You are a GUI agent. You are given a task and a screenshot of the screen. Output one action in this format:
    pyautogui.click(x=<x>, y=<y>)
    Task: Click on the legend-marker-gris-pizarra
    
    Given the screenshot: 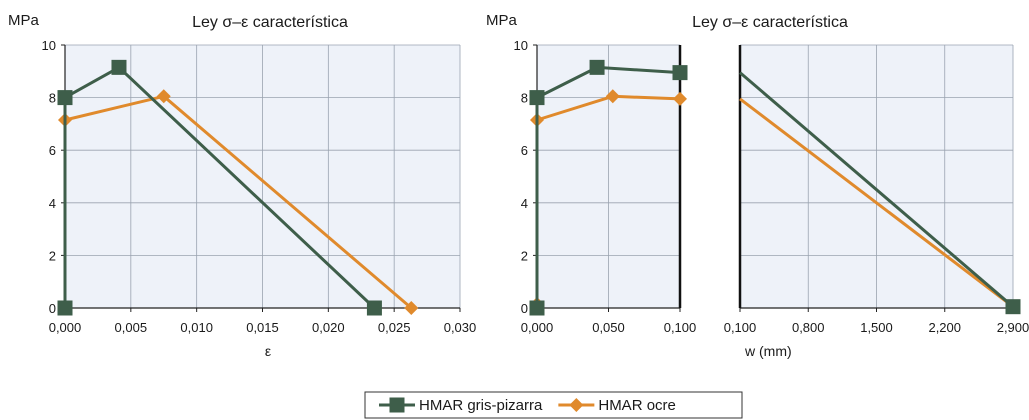 What is the action you would take?
    pyautogui.click(x=397, y=405)
    